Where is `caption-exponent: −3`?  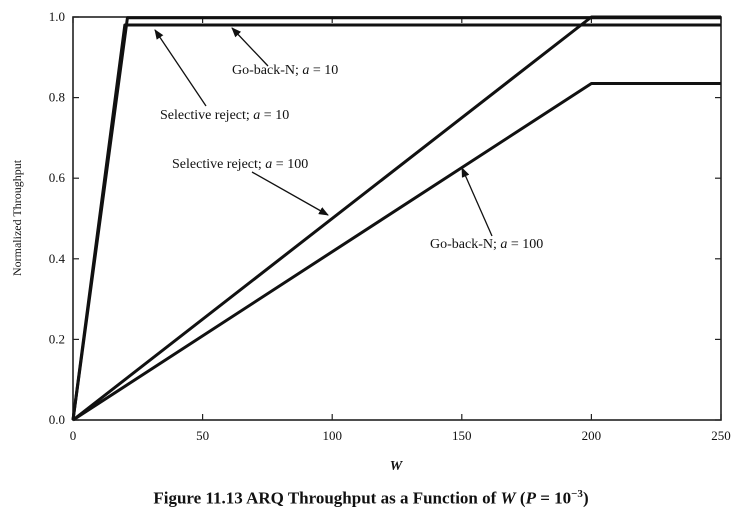
caption-exponent: −3 is located at coordinates (577, 494).